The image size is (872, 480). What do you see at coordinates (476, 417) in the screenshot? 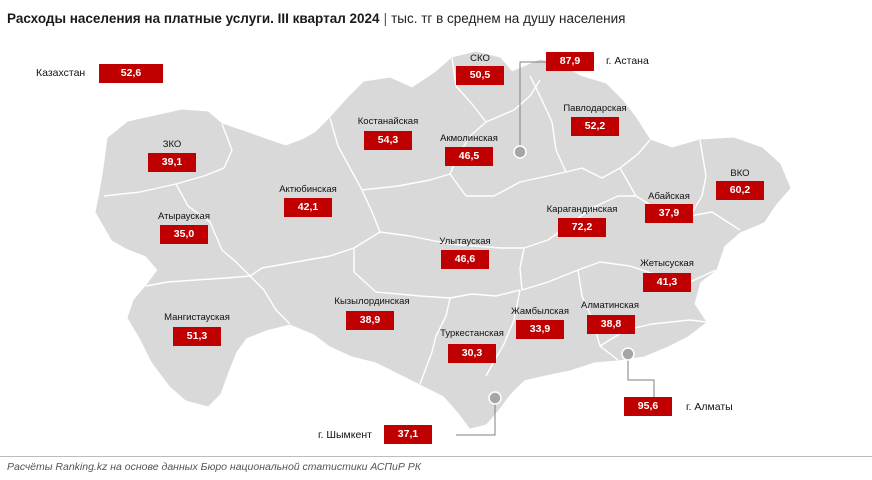
I see `shymkent-leader-line` at bounding box center [476, 417].